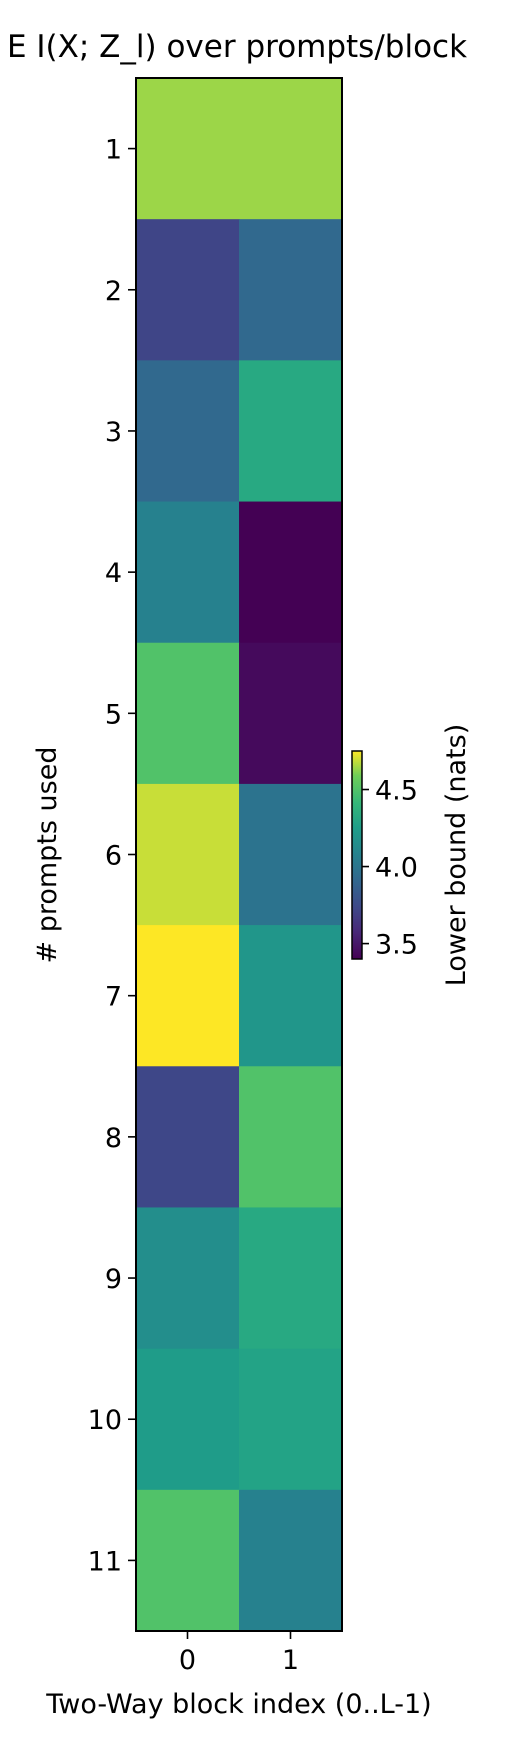  I want to click on colorbar, so click(357, 855).